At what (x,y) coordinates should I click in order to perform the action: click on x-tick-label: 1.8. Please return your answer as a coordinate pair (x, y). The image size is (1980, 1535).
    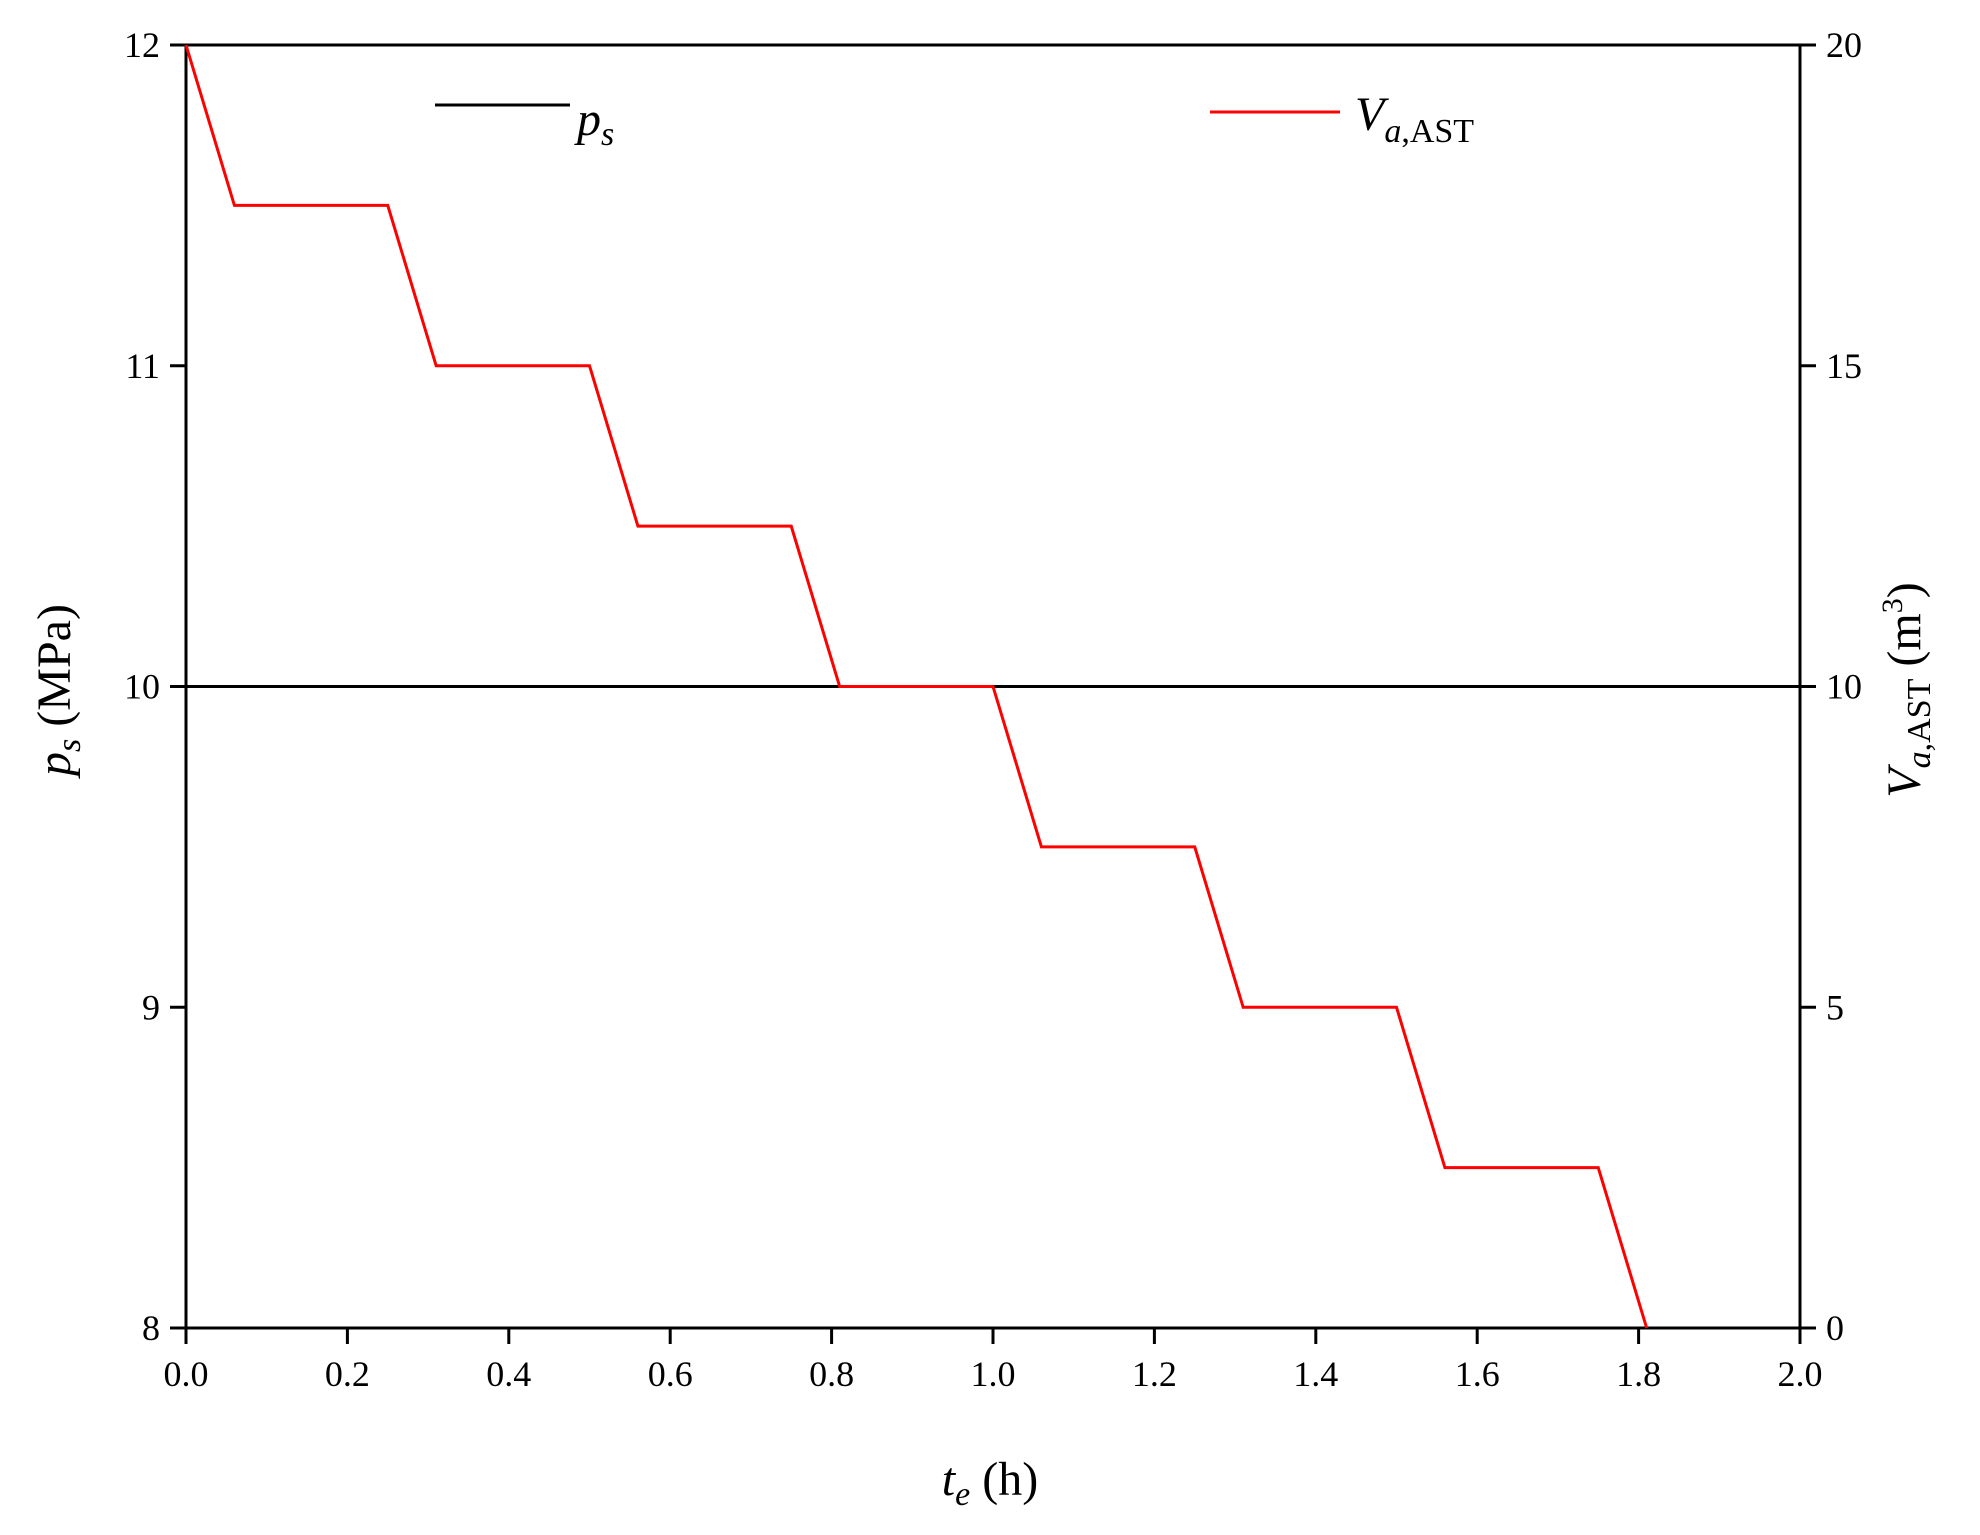
    Looking at the image, I should click on (1638, 1374).